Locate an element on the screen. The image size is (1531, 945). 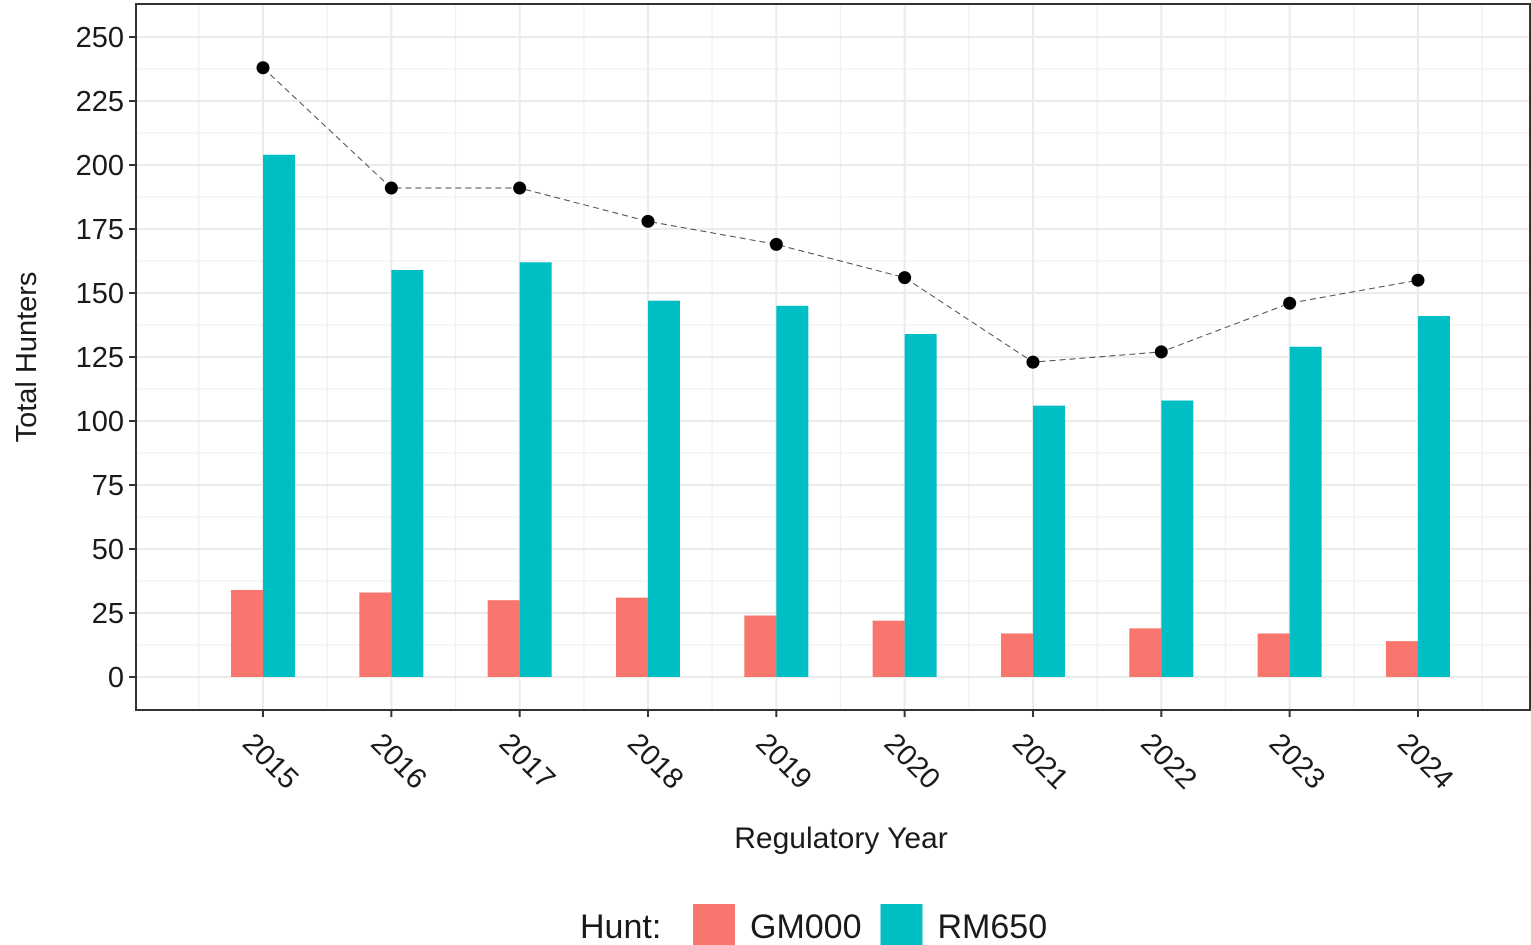
x-tick-label: 2019 is located at coordinates (783, 761).